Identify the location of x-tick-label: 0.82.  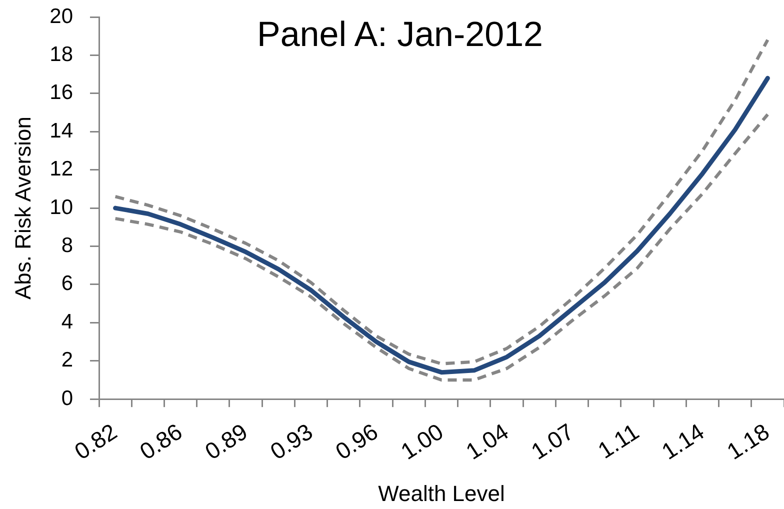
(96, 441).